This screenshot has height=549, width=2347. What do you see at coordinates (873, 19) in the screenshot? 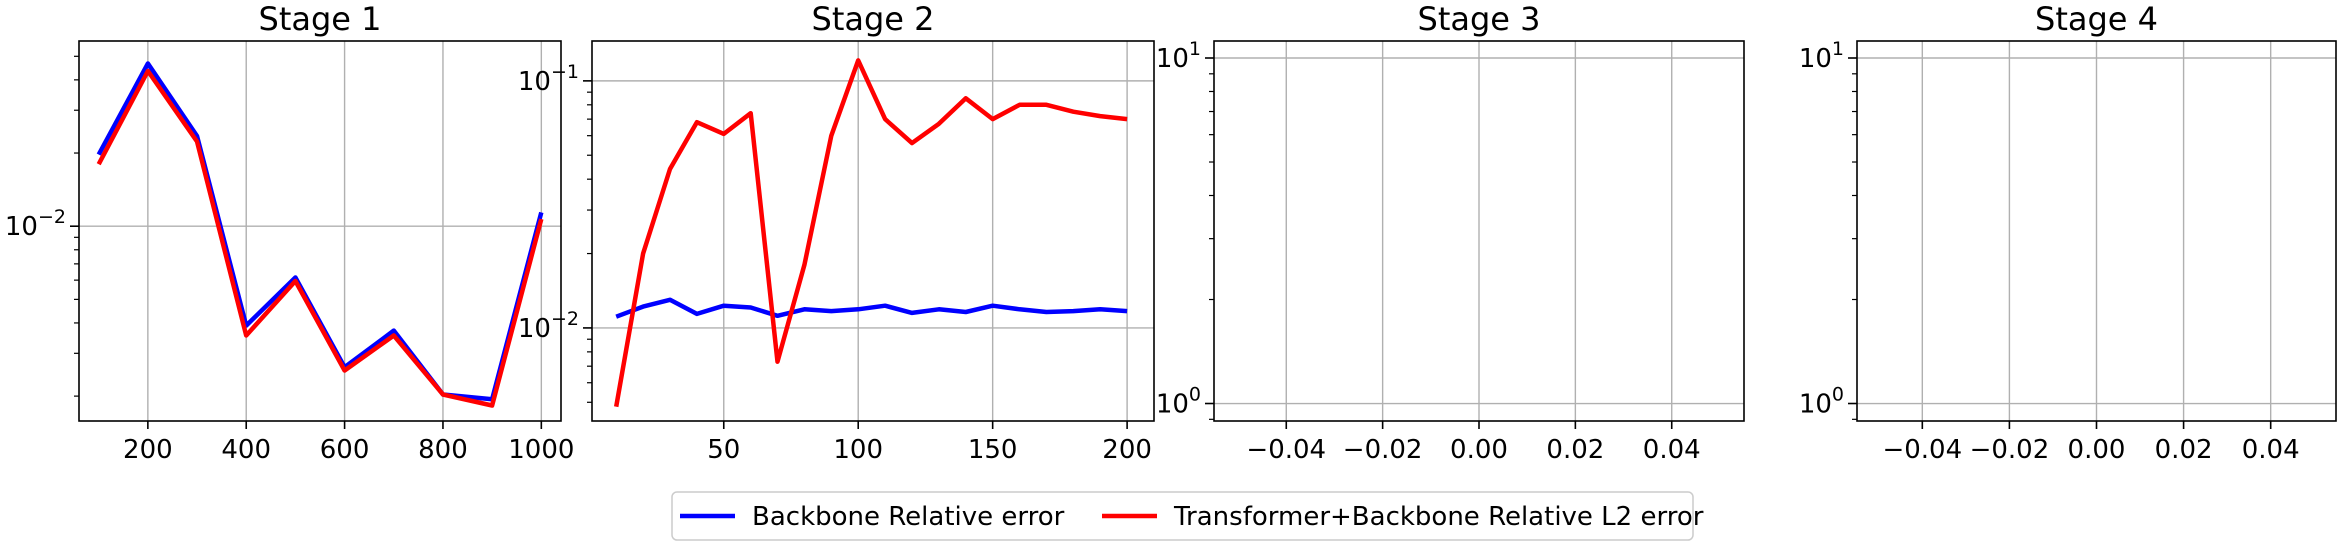
I see `panel-title: Stage 2` at bounding box center [873, 19].